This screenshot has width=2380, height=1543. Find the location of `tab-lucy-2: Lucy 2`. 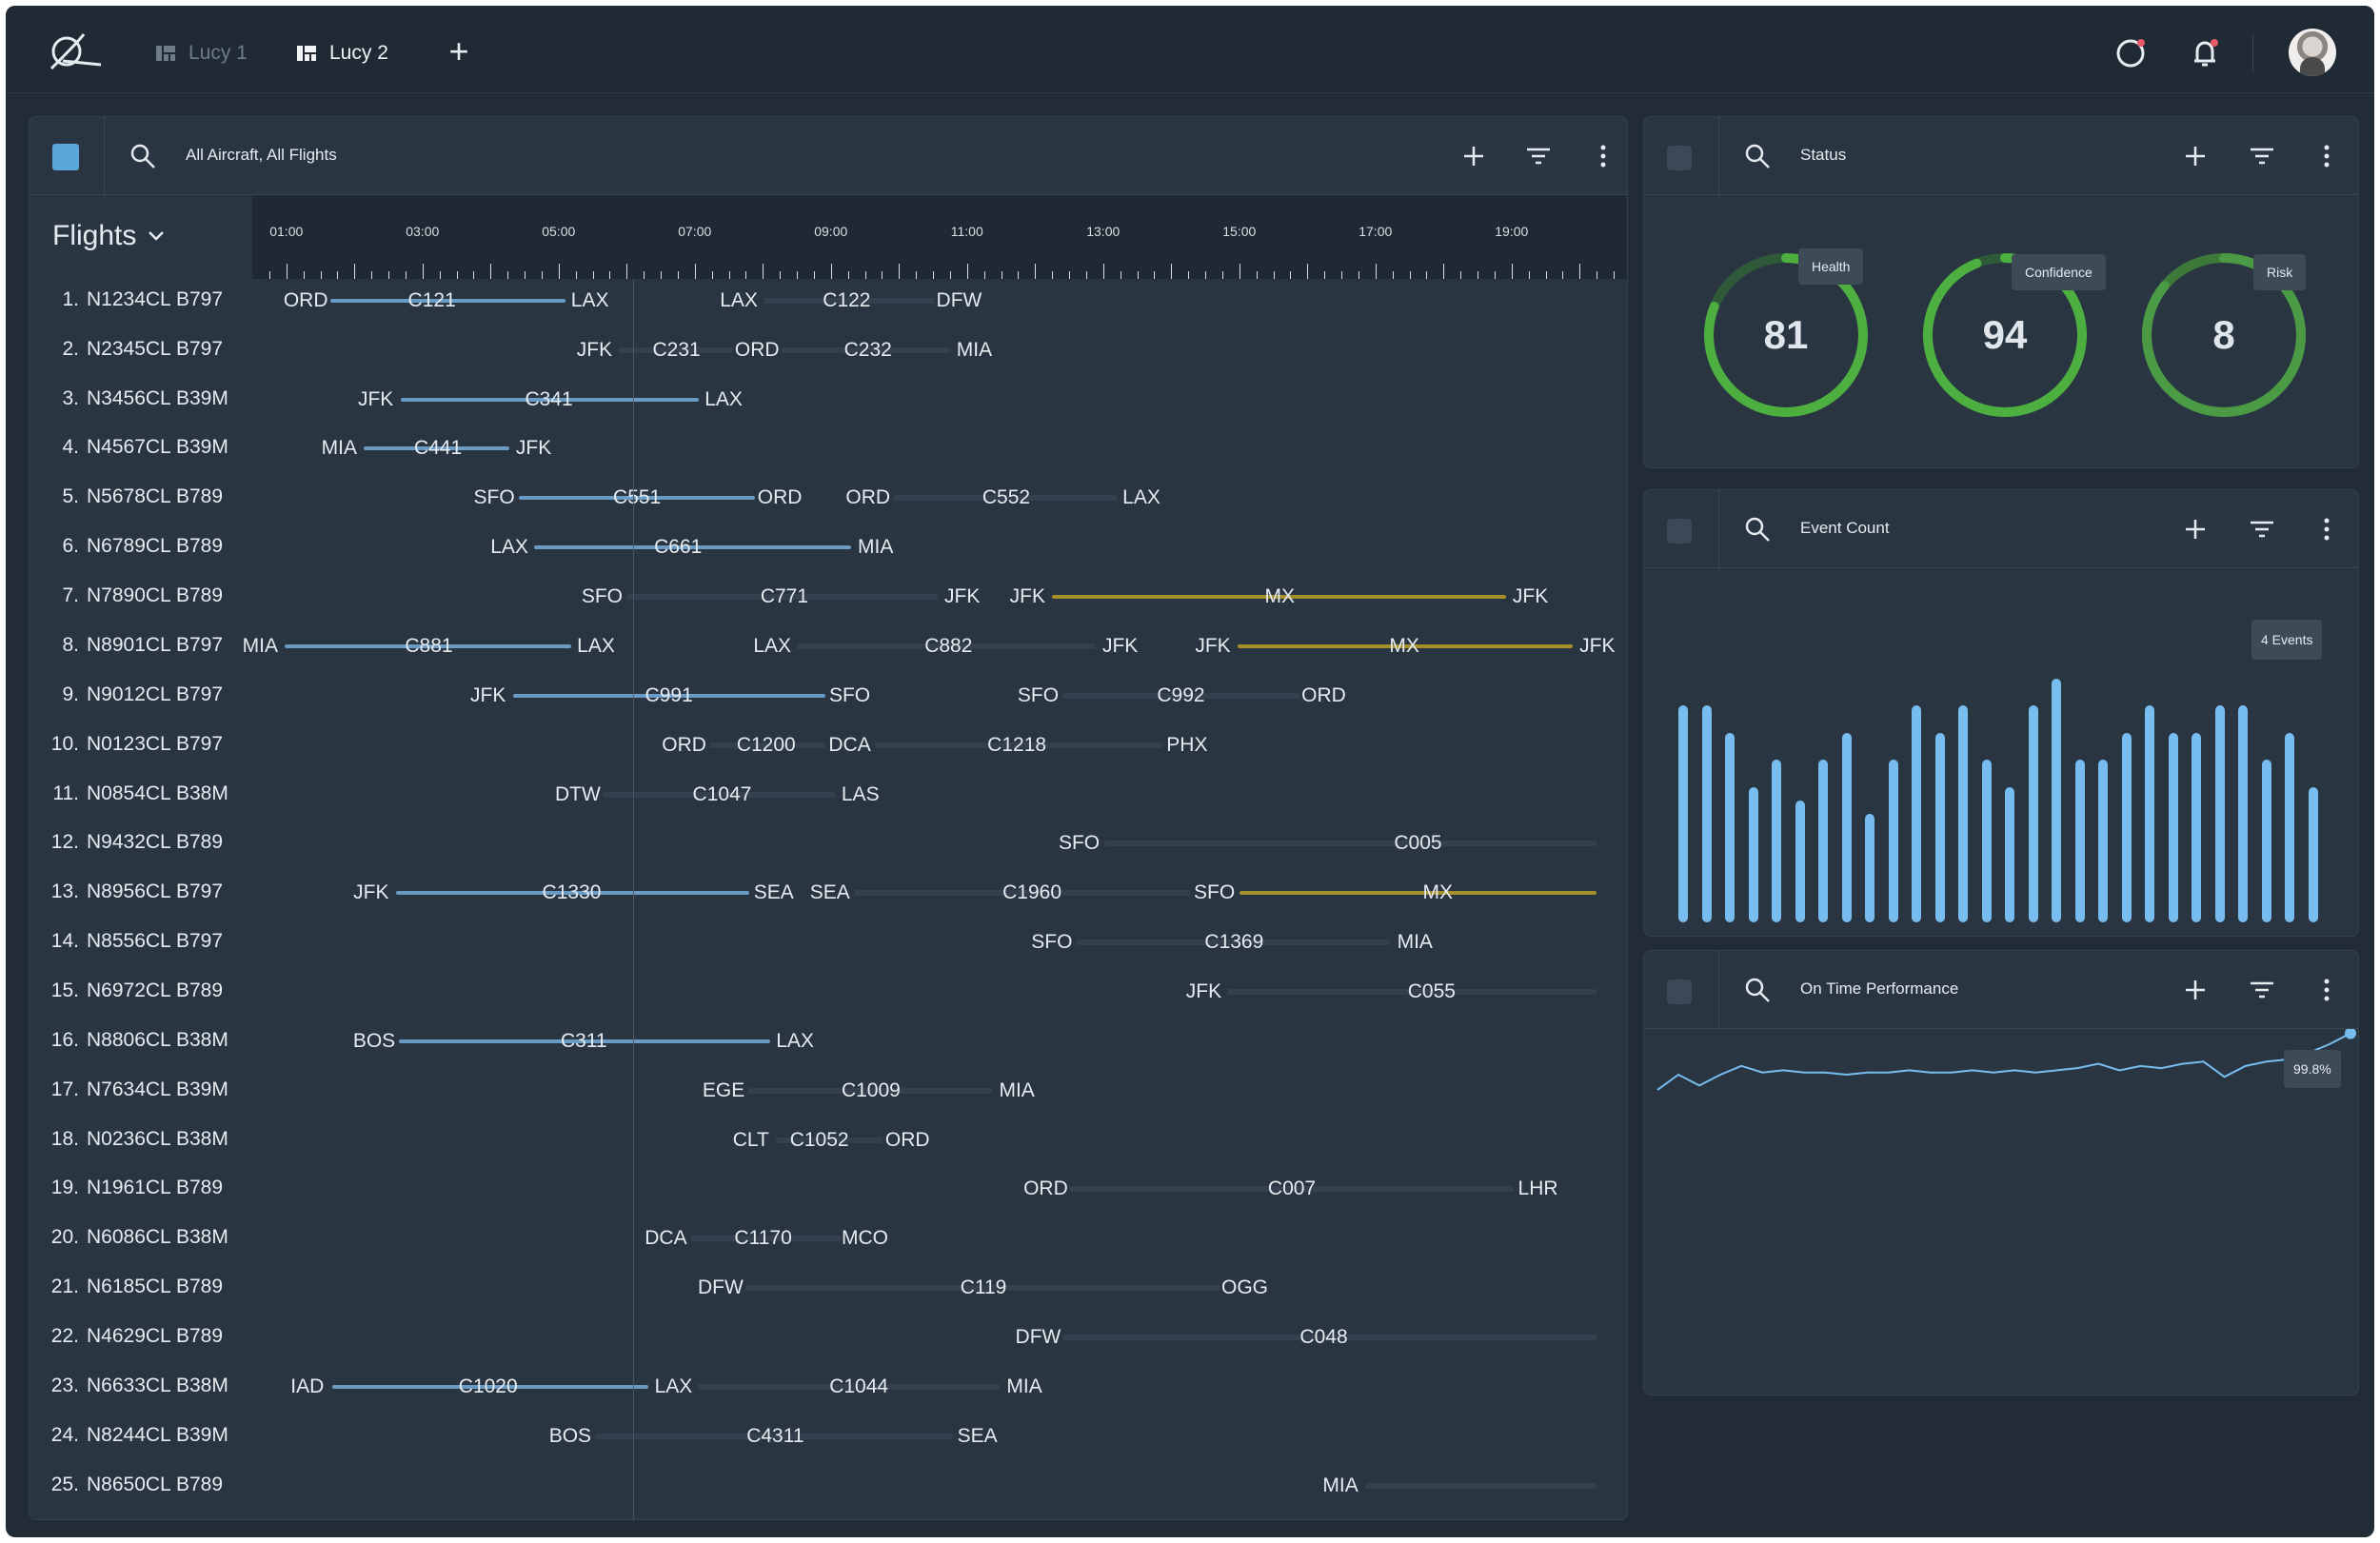

tab-lucy-2: Lucy 2 is located at coordinates (342, 53).